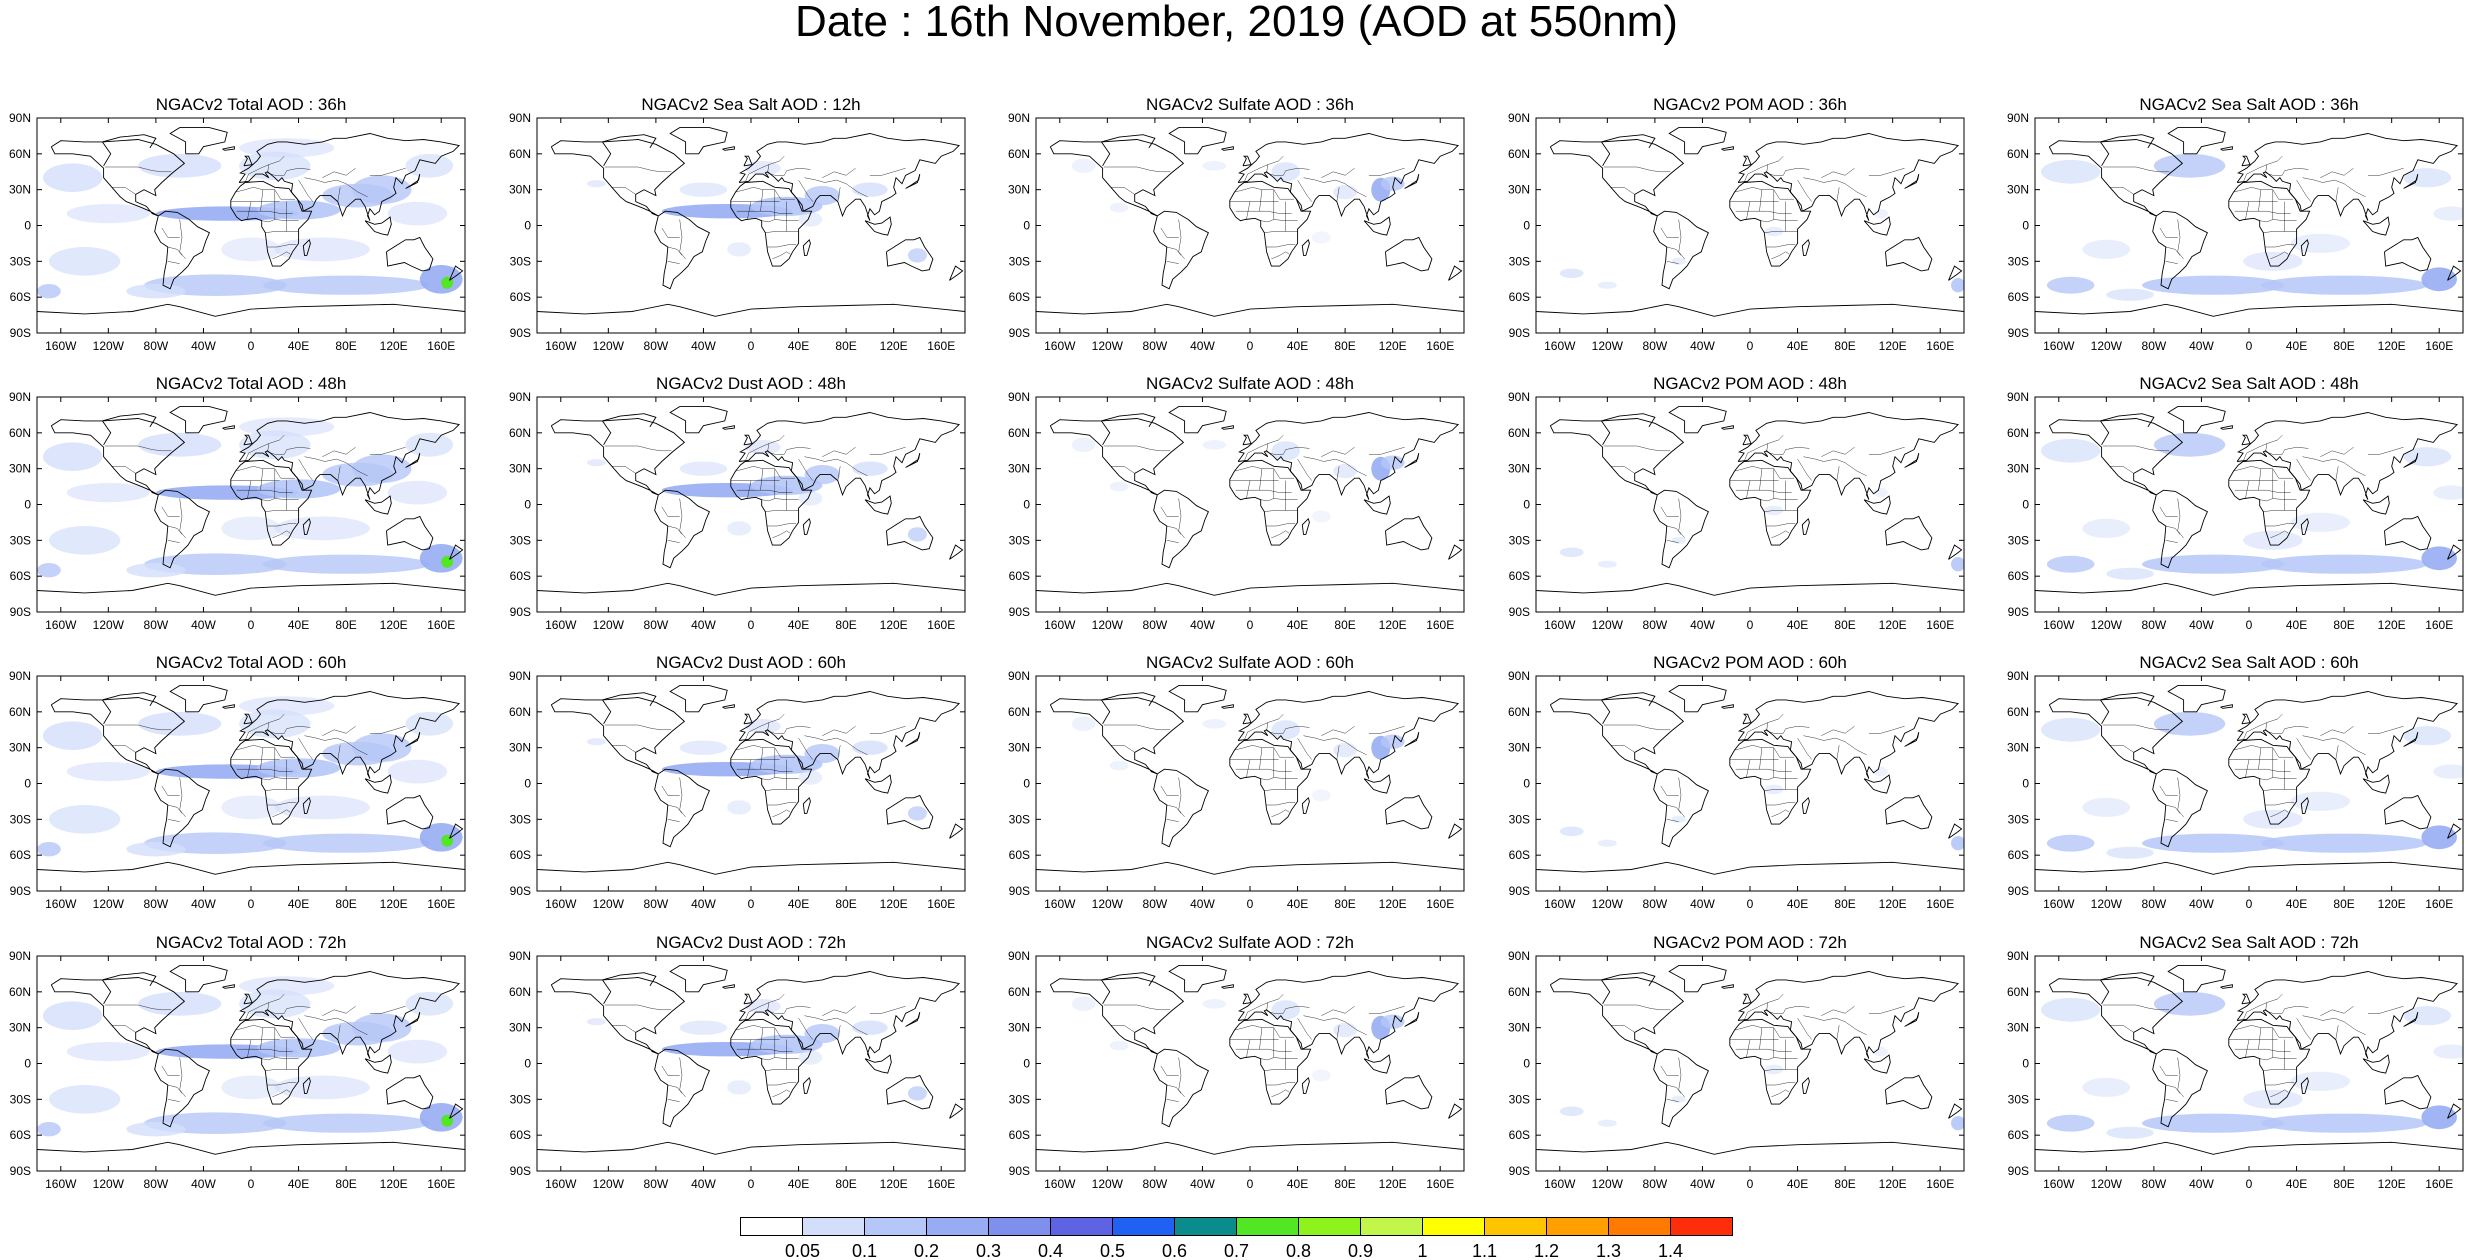 This screenshot has height=1260, width=2473. What do you see at coordinates (2296, 346) in the screenshot?
I see `lon-label: 40E` at bounding box center [2296, 346].